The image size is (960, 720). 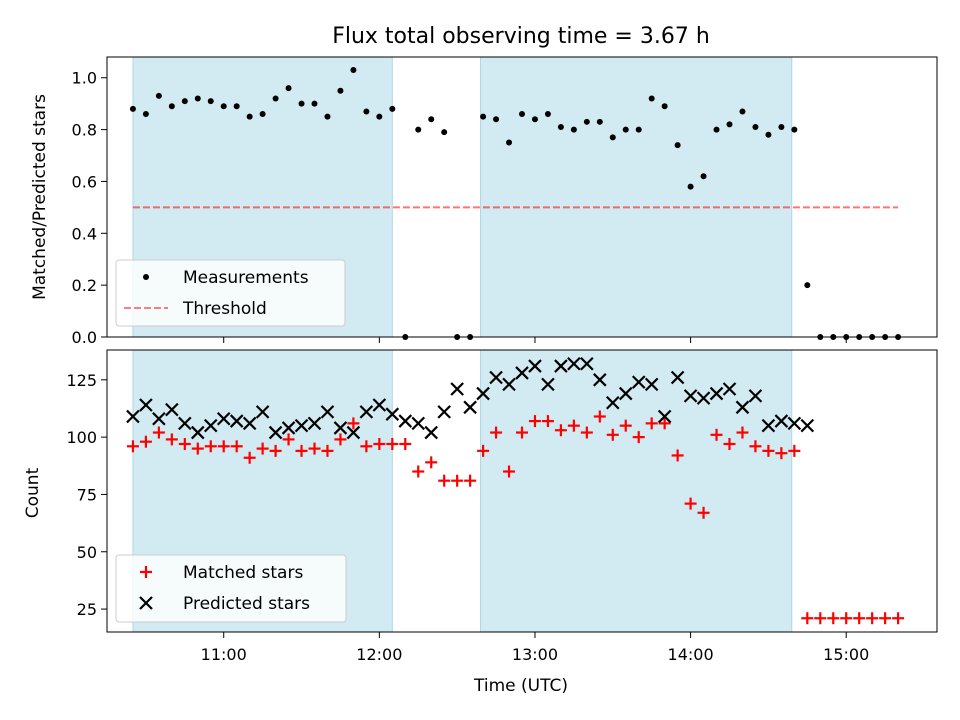 What do you see at coordinates (84, 130) in the screenshot?
I see `top-y-tick-label: 0.8` at bounding box center [84, 130].